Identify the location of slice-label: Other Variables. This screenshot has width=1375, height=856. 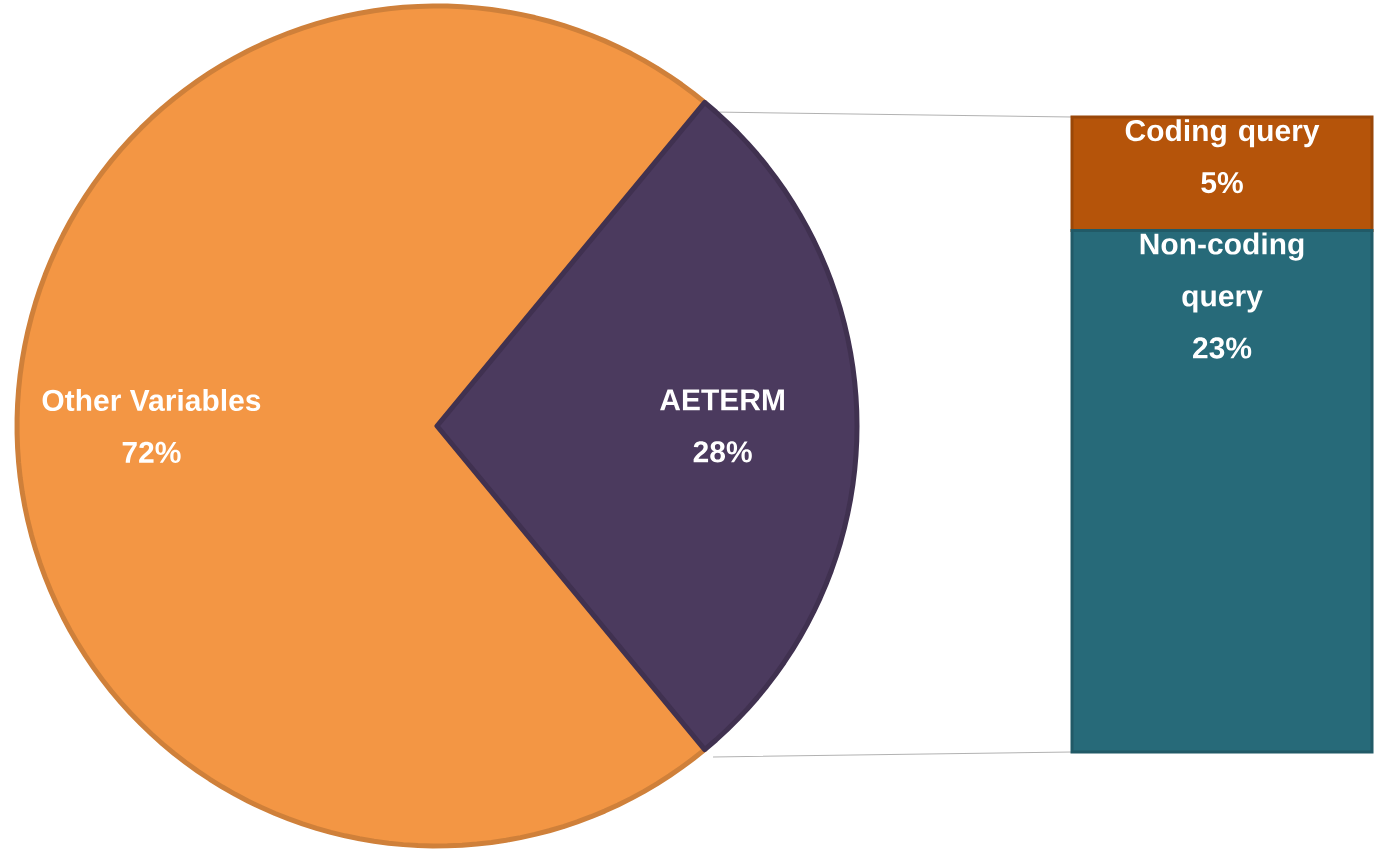
(151, 400).